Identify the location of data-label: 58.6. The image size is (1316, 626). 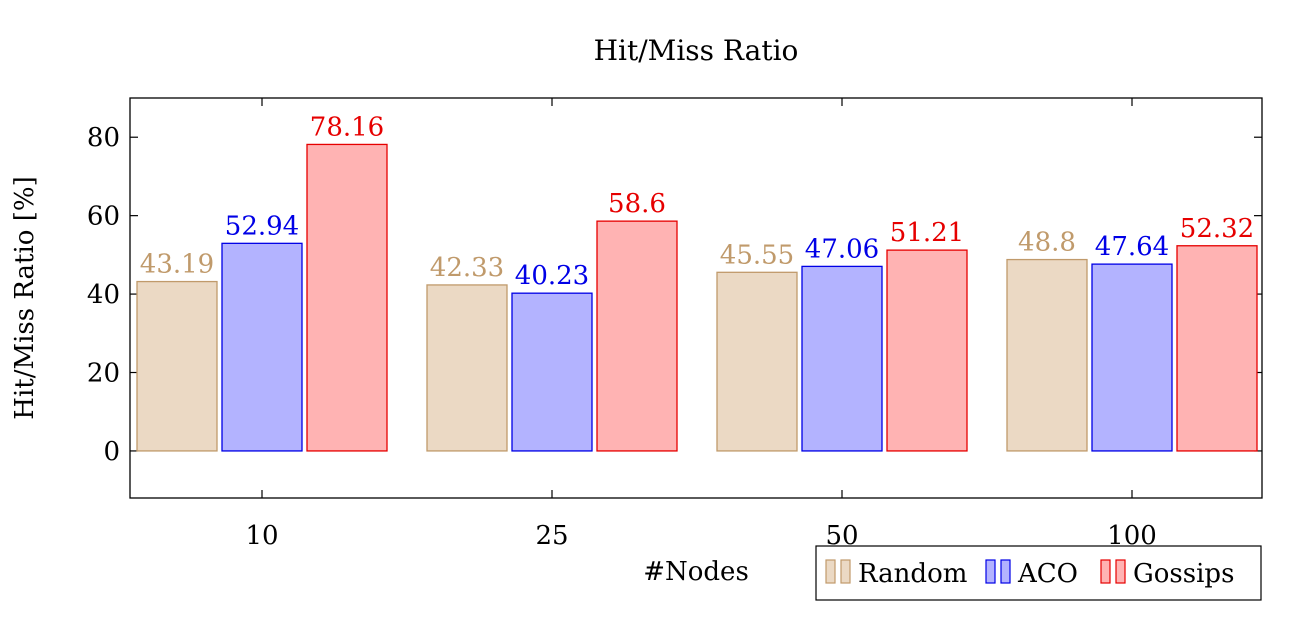
(637, 204).